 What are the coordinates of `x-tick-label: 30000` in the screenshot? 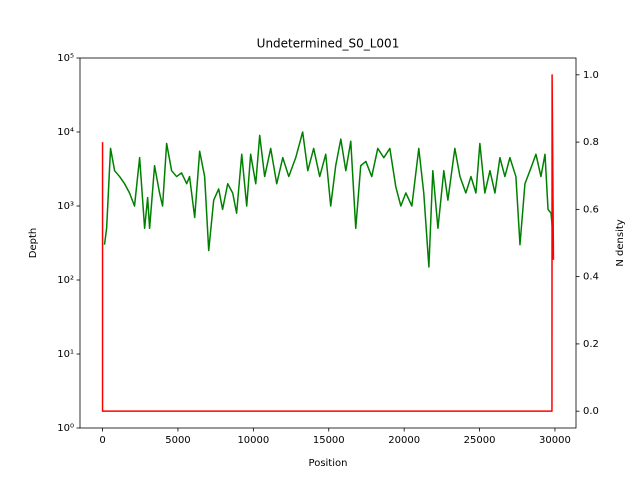 It's located at (555, 440).